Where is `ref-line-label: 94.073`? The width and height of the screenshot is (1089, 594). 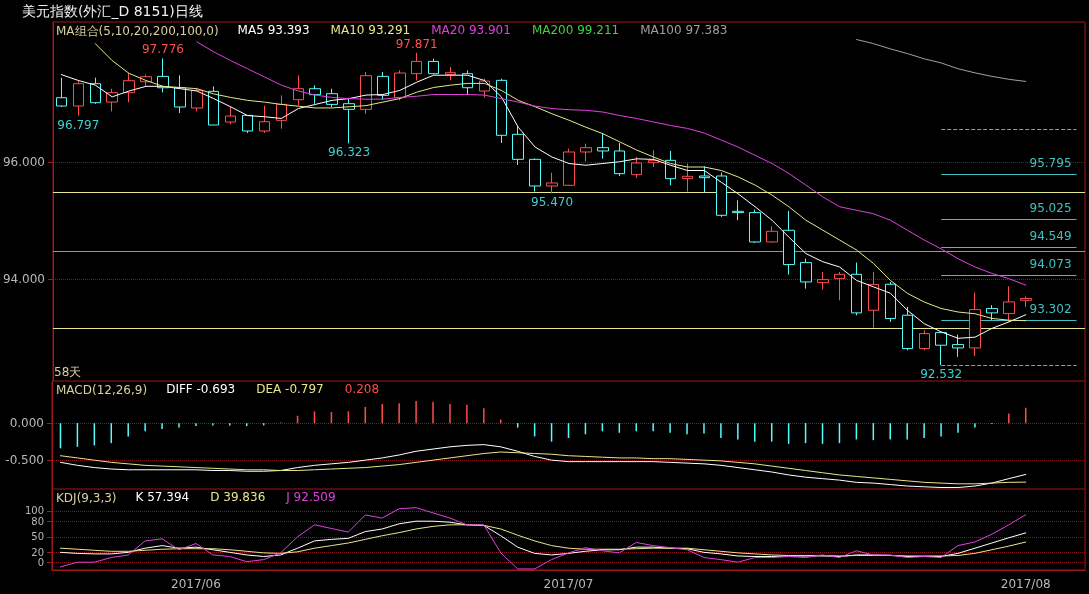 ref-line-label: 94.073 is located at coordinates (1050, 264).